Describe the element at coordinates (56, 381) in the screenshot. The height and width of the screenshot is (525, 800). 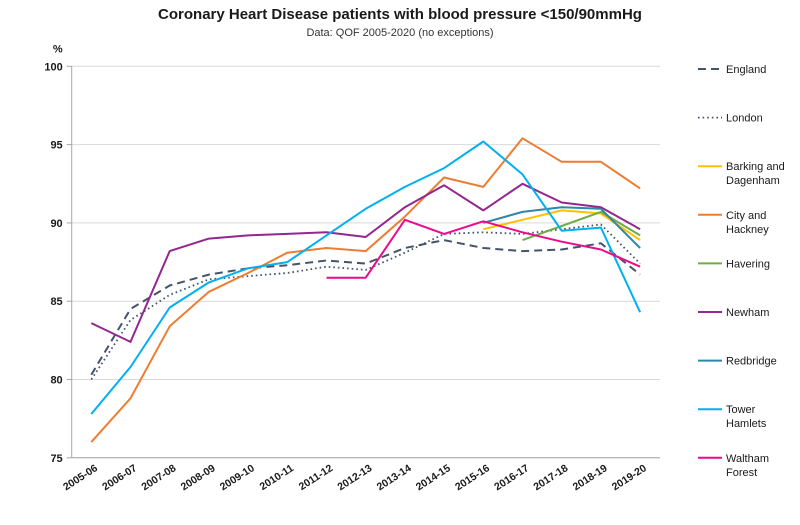
I see `y-axis-label: 80` at that location.